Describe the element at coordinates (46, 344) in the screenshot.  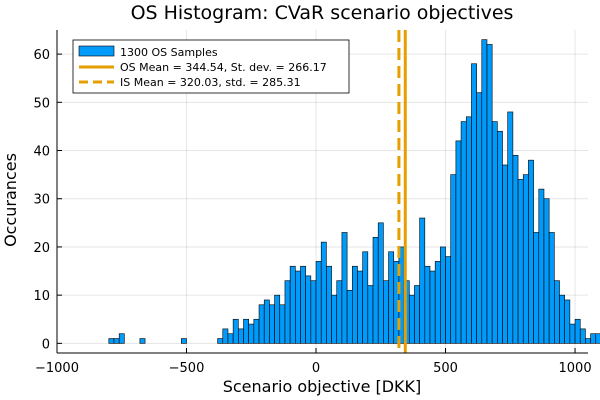
I see `y-tick-label: 0` at that location.